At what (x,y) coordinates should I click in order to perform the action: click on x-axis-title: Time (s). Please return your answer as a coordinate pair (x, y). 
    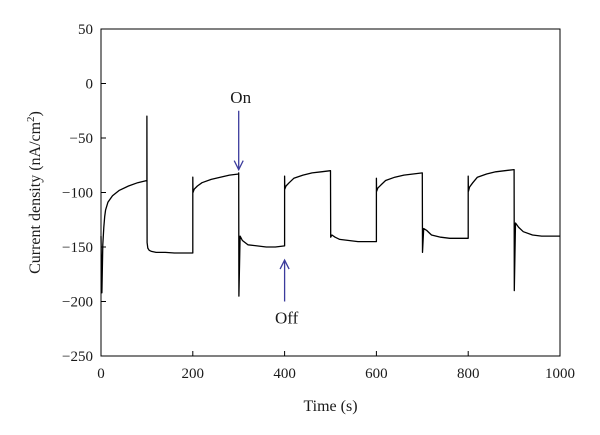
    Looking at the image, I should click on (330, 406).